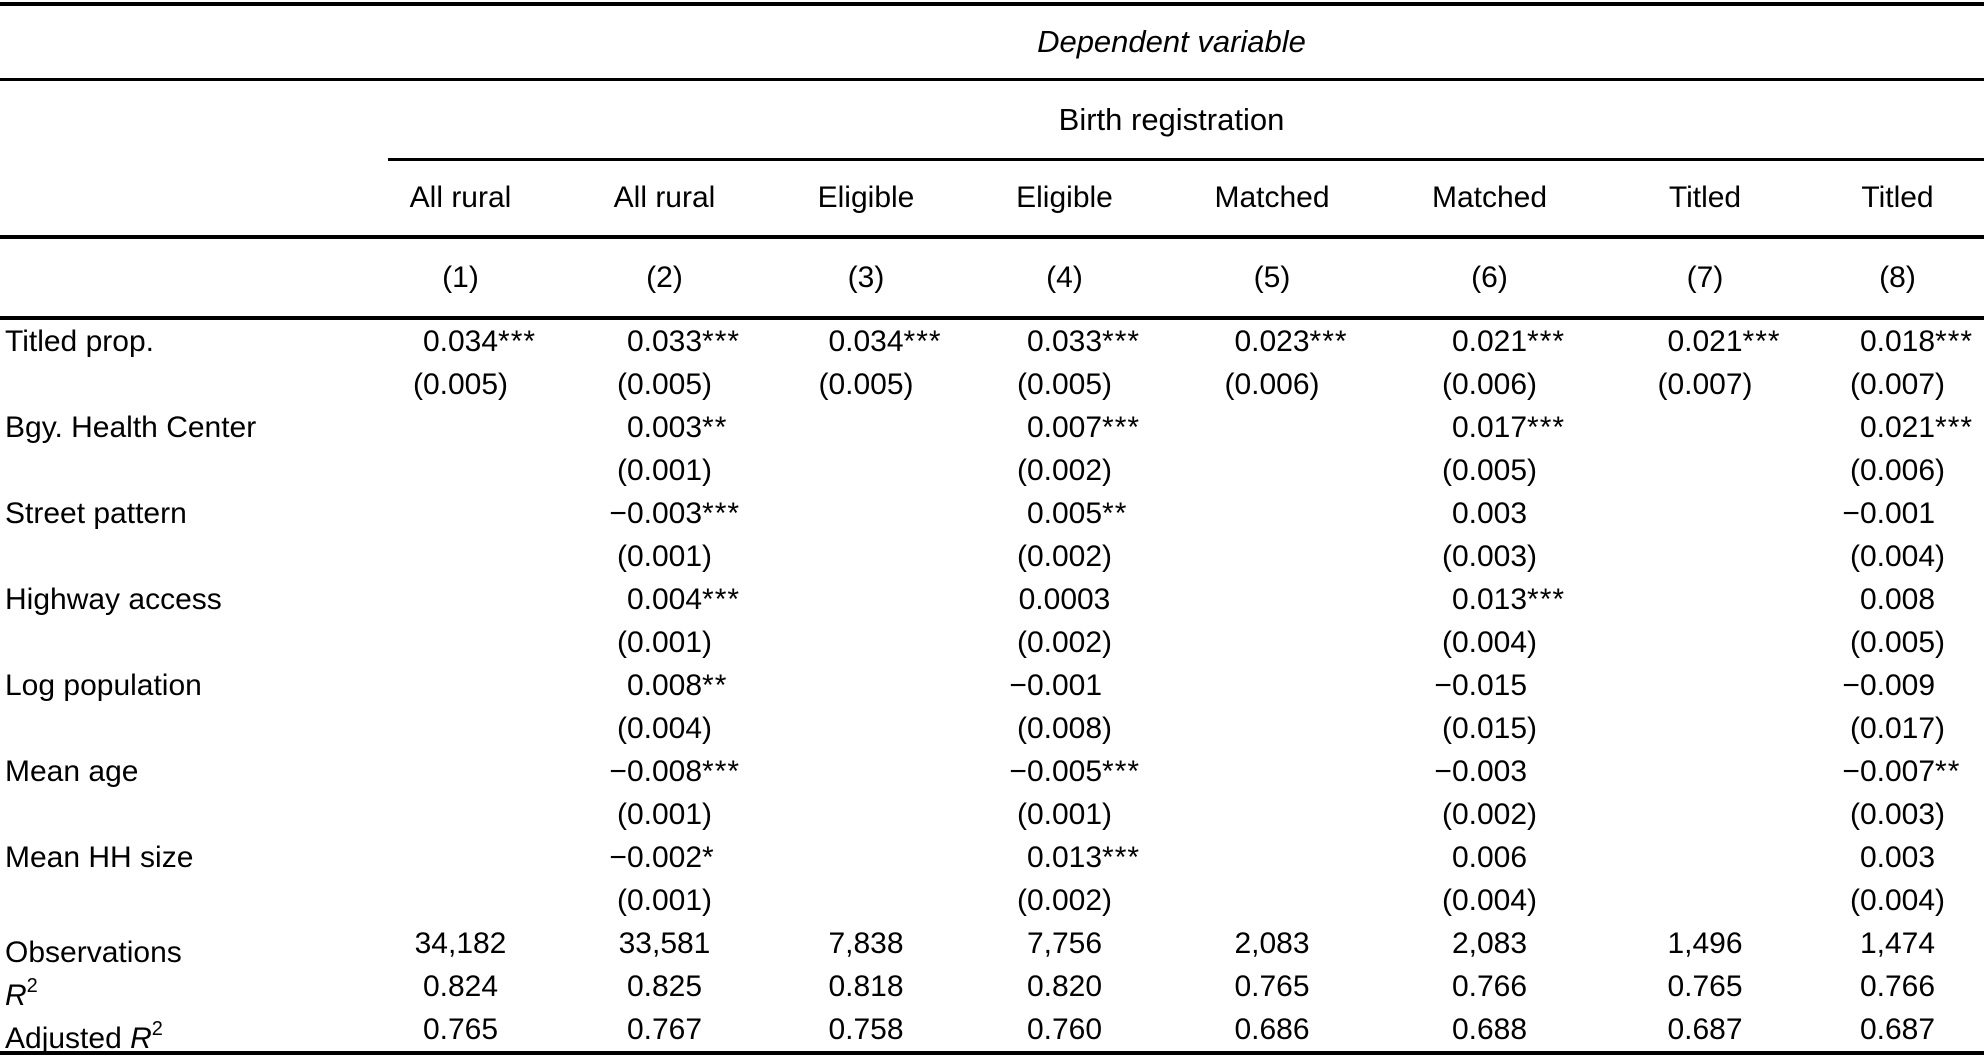  What do you see at coordinates (664, 857) in the screenshot?
I see `estimate-number: 0.002` at bounding box center [664, 857].